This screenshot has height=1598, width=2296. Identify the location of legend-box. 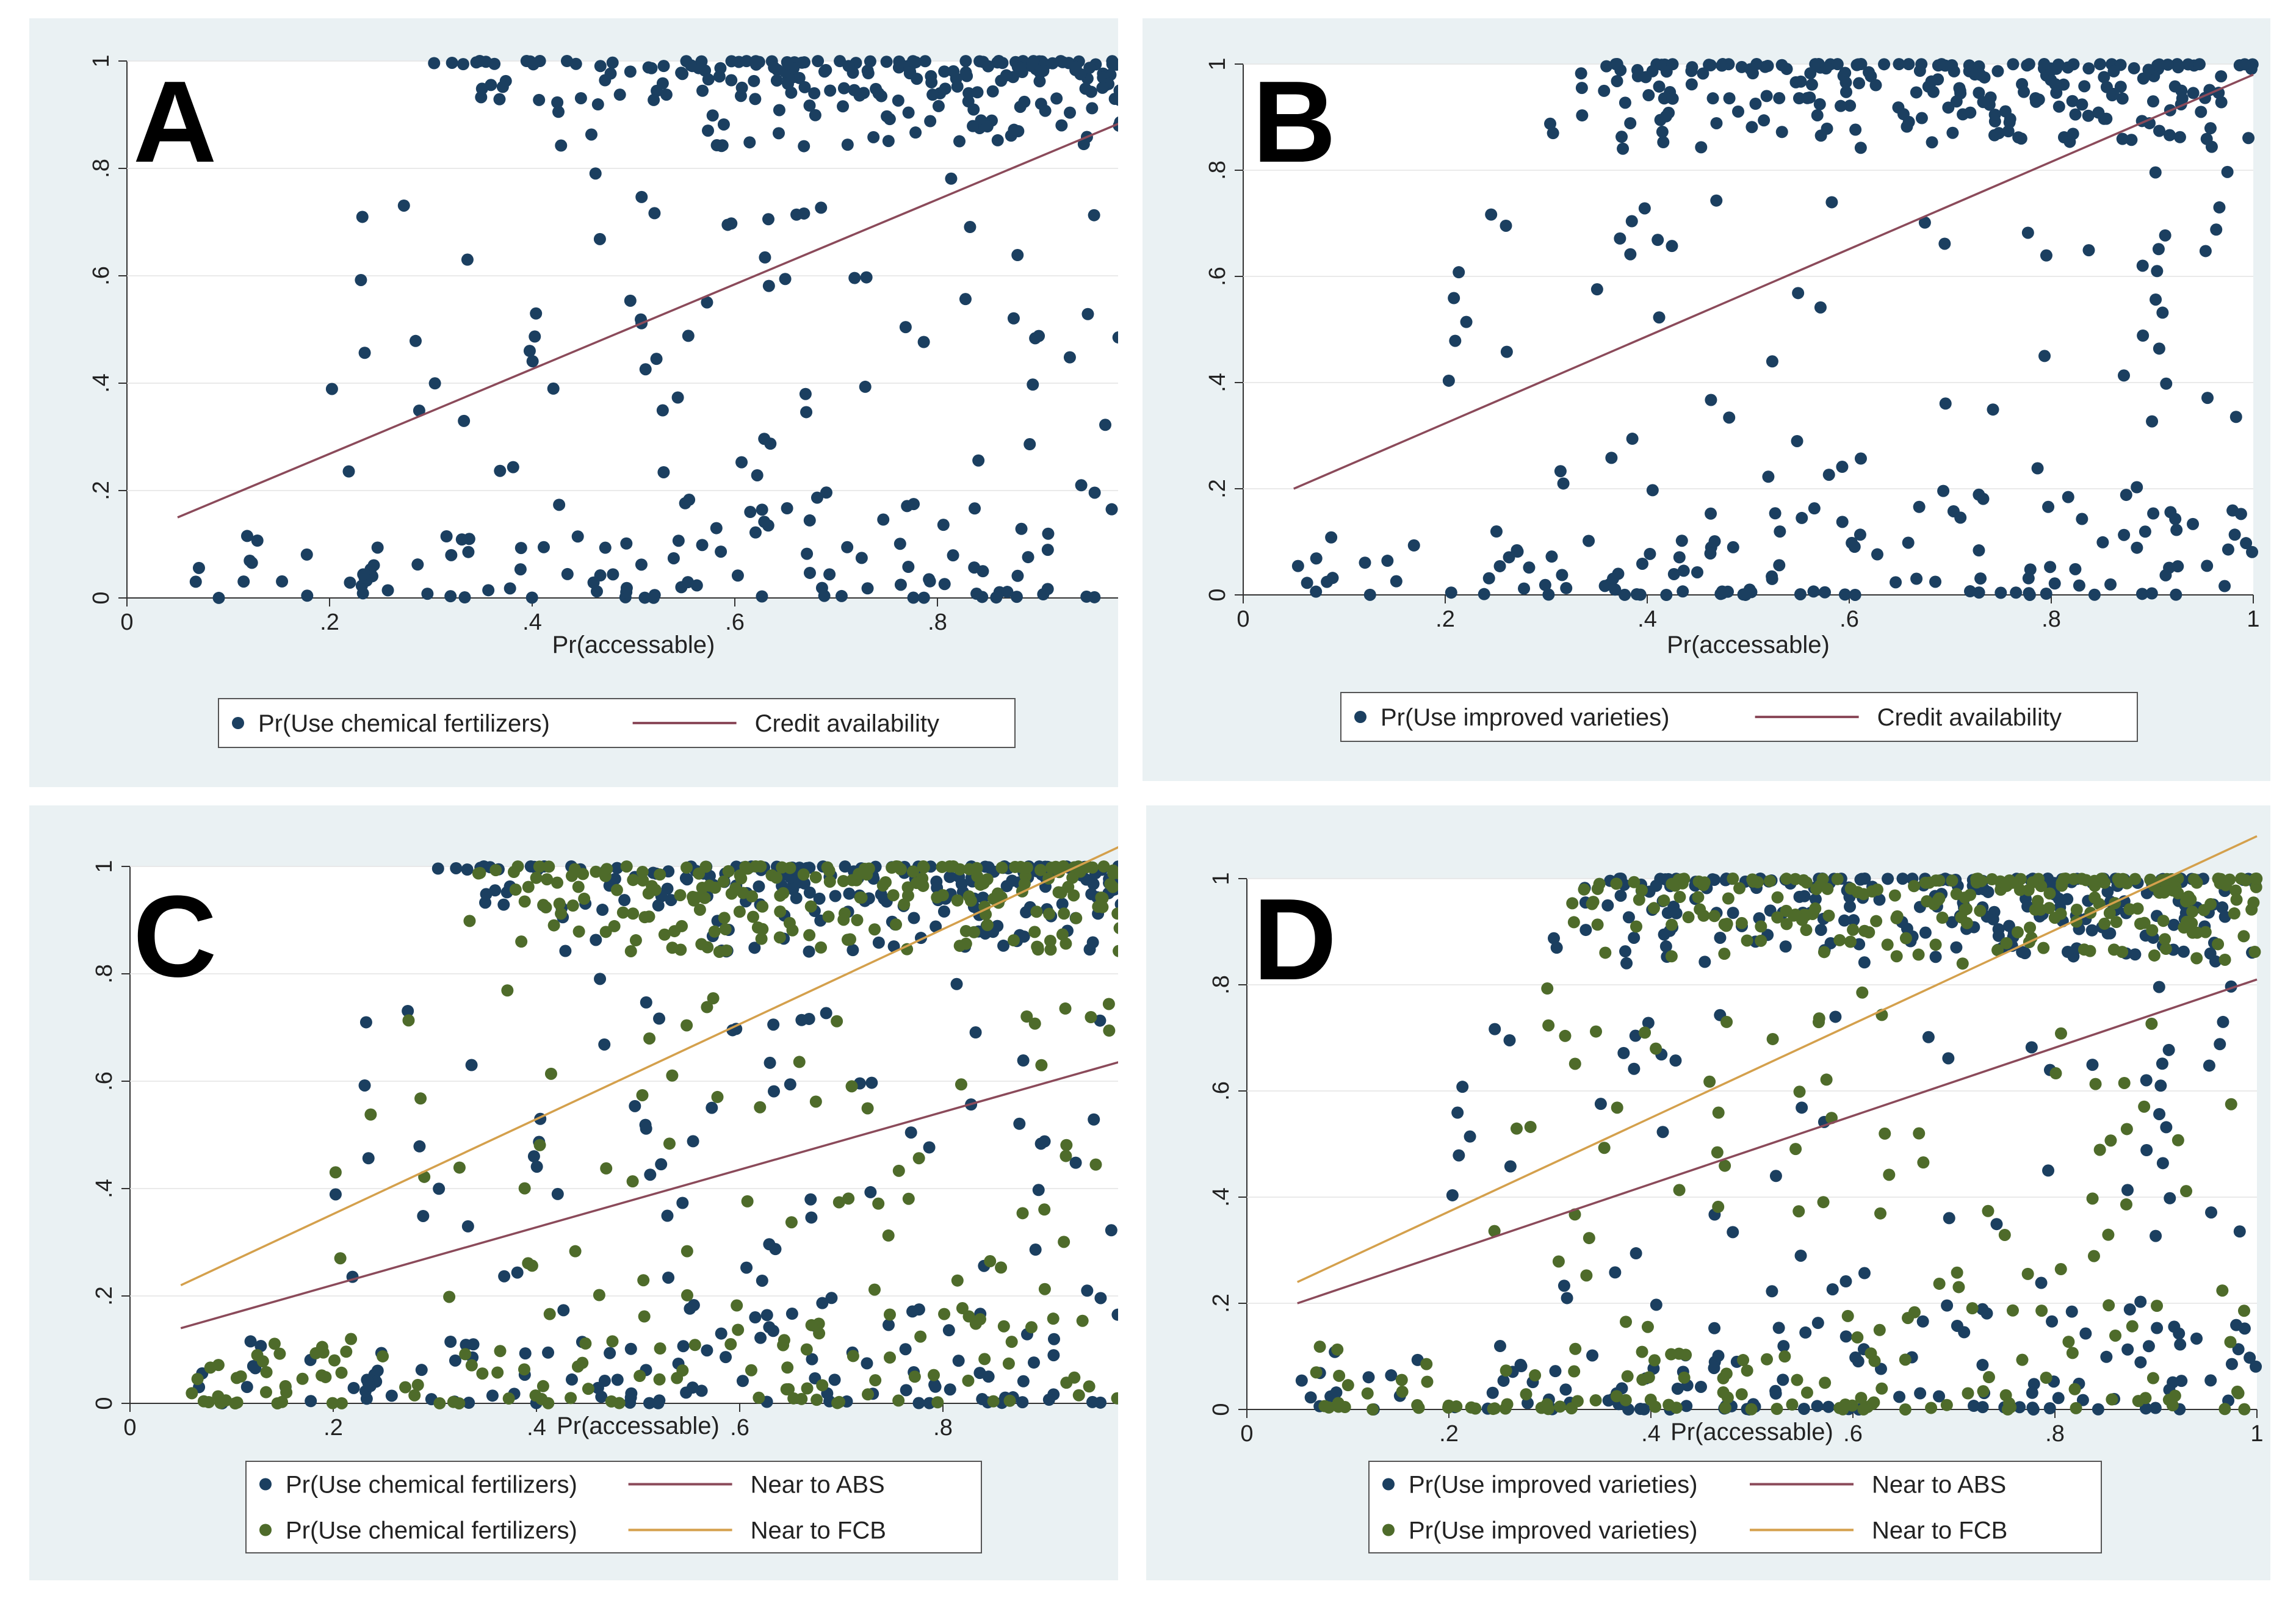
(617, 723).